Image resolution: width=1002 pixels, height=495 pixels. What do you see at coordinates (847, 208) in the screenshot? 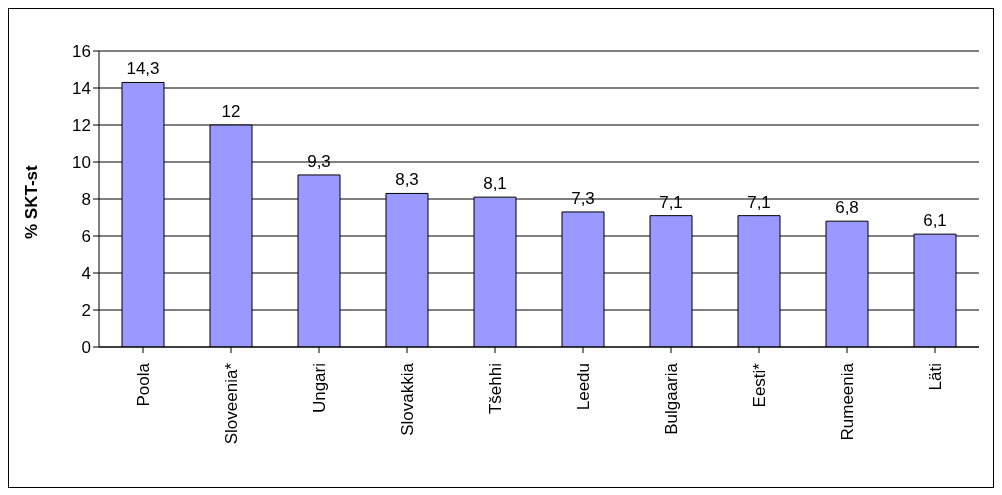
I see `data-label: 6,8` at bounding box center [847, 208].